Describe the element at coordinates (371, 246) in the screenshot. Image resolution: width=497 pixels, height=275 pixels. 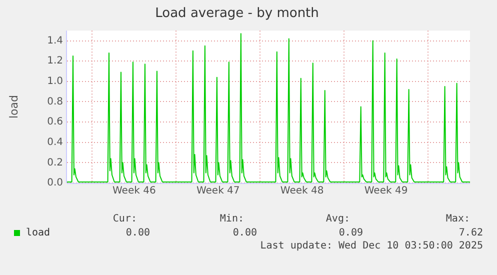
I see `text: Last update: Wed Dec 10 03:50:00 2025` at that location.